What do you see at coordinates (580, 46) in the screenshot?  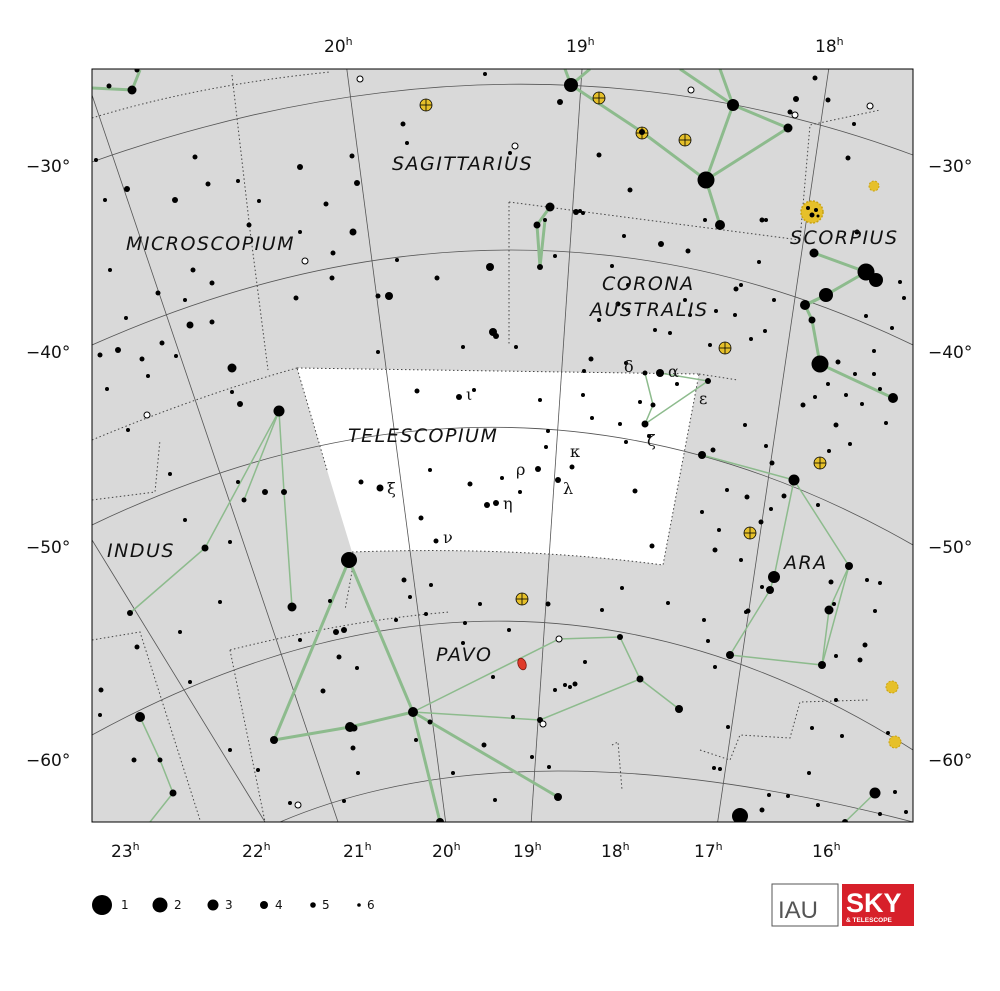 I see `ra-top-19: 19h` at bounding box center [580, 46].